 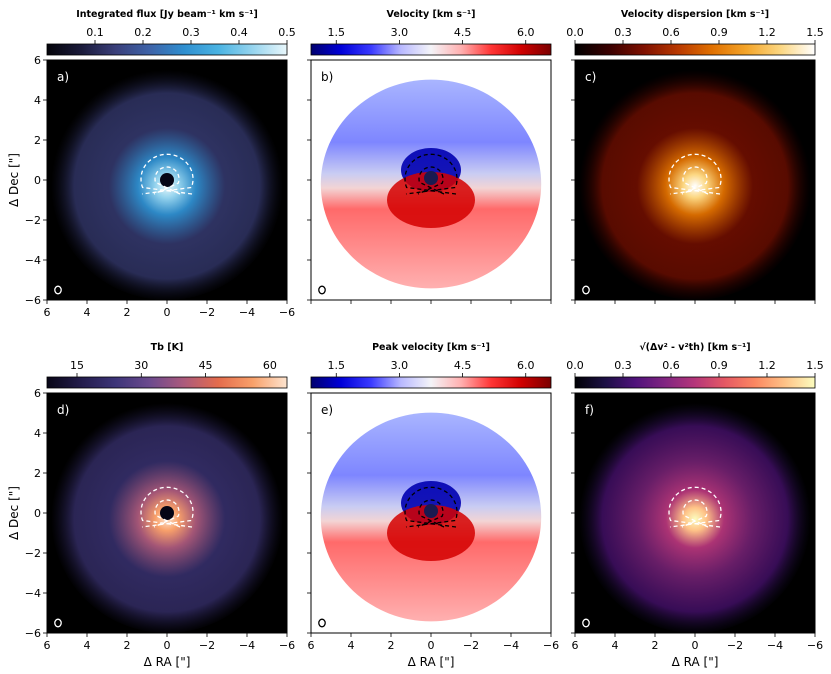 What do you see at coordinates (327, 77) in the screenshot?
I see `panel-label: b)` at bounding box center [327, 77].